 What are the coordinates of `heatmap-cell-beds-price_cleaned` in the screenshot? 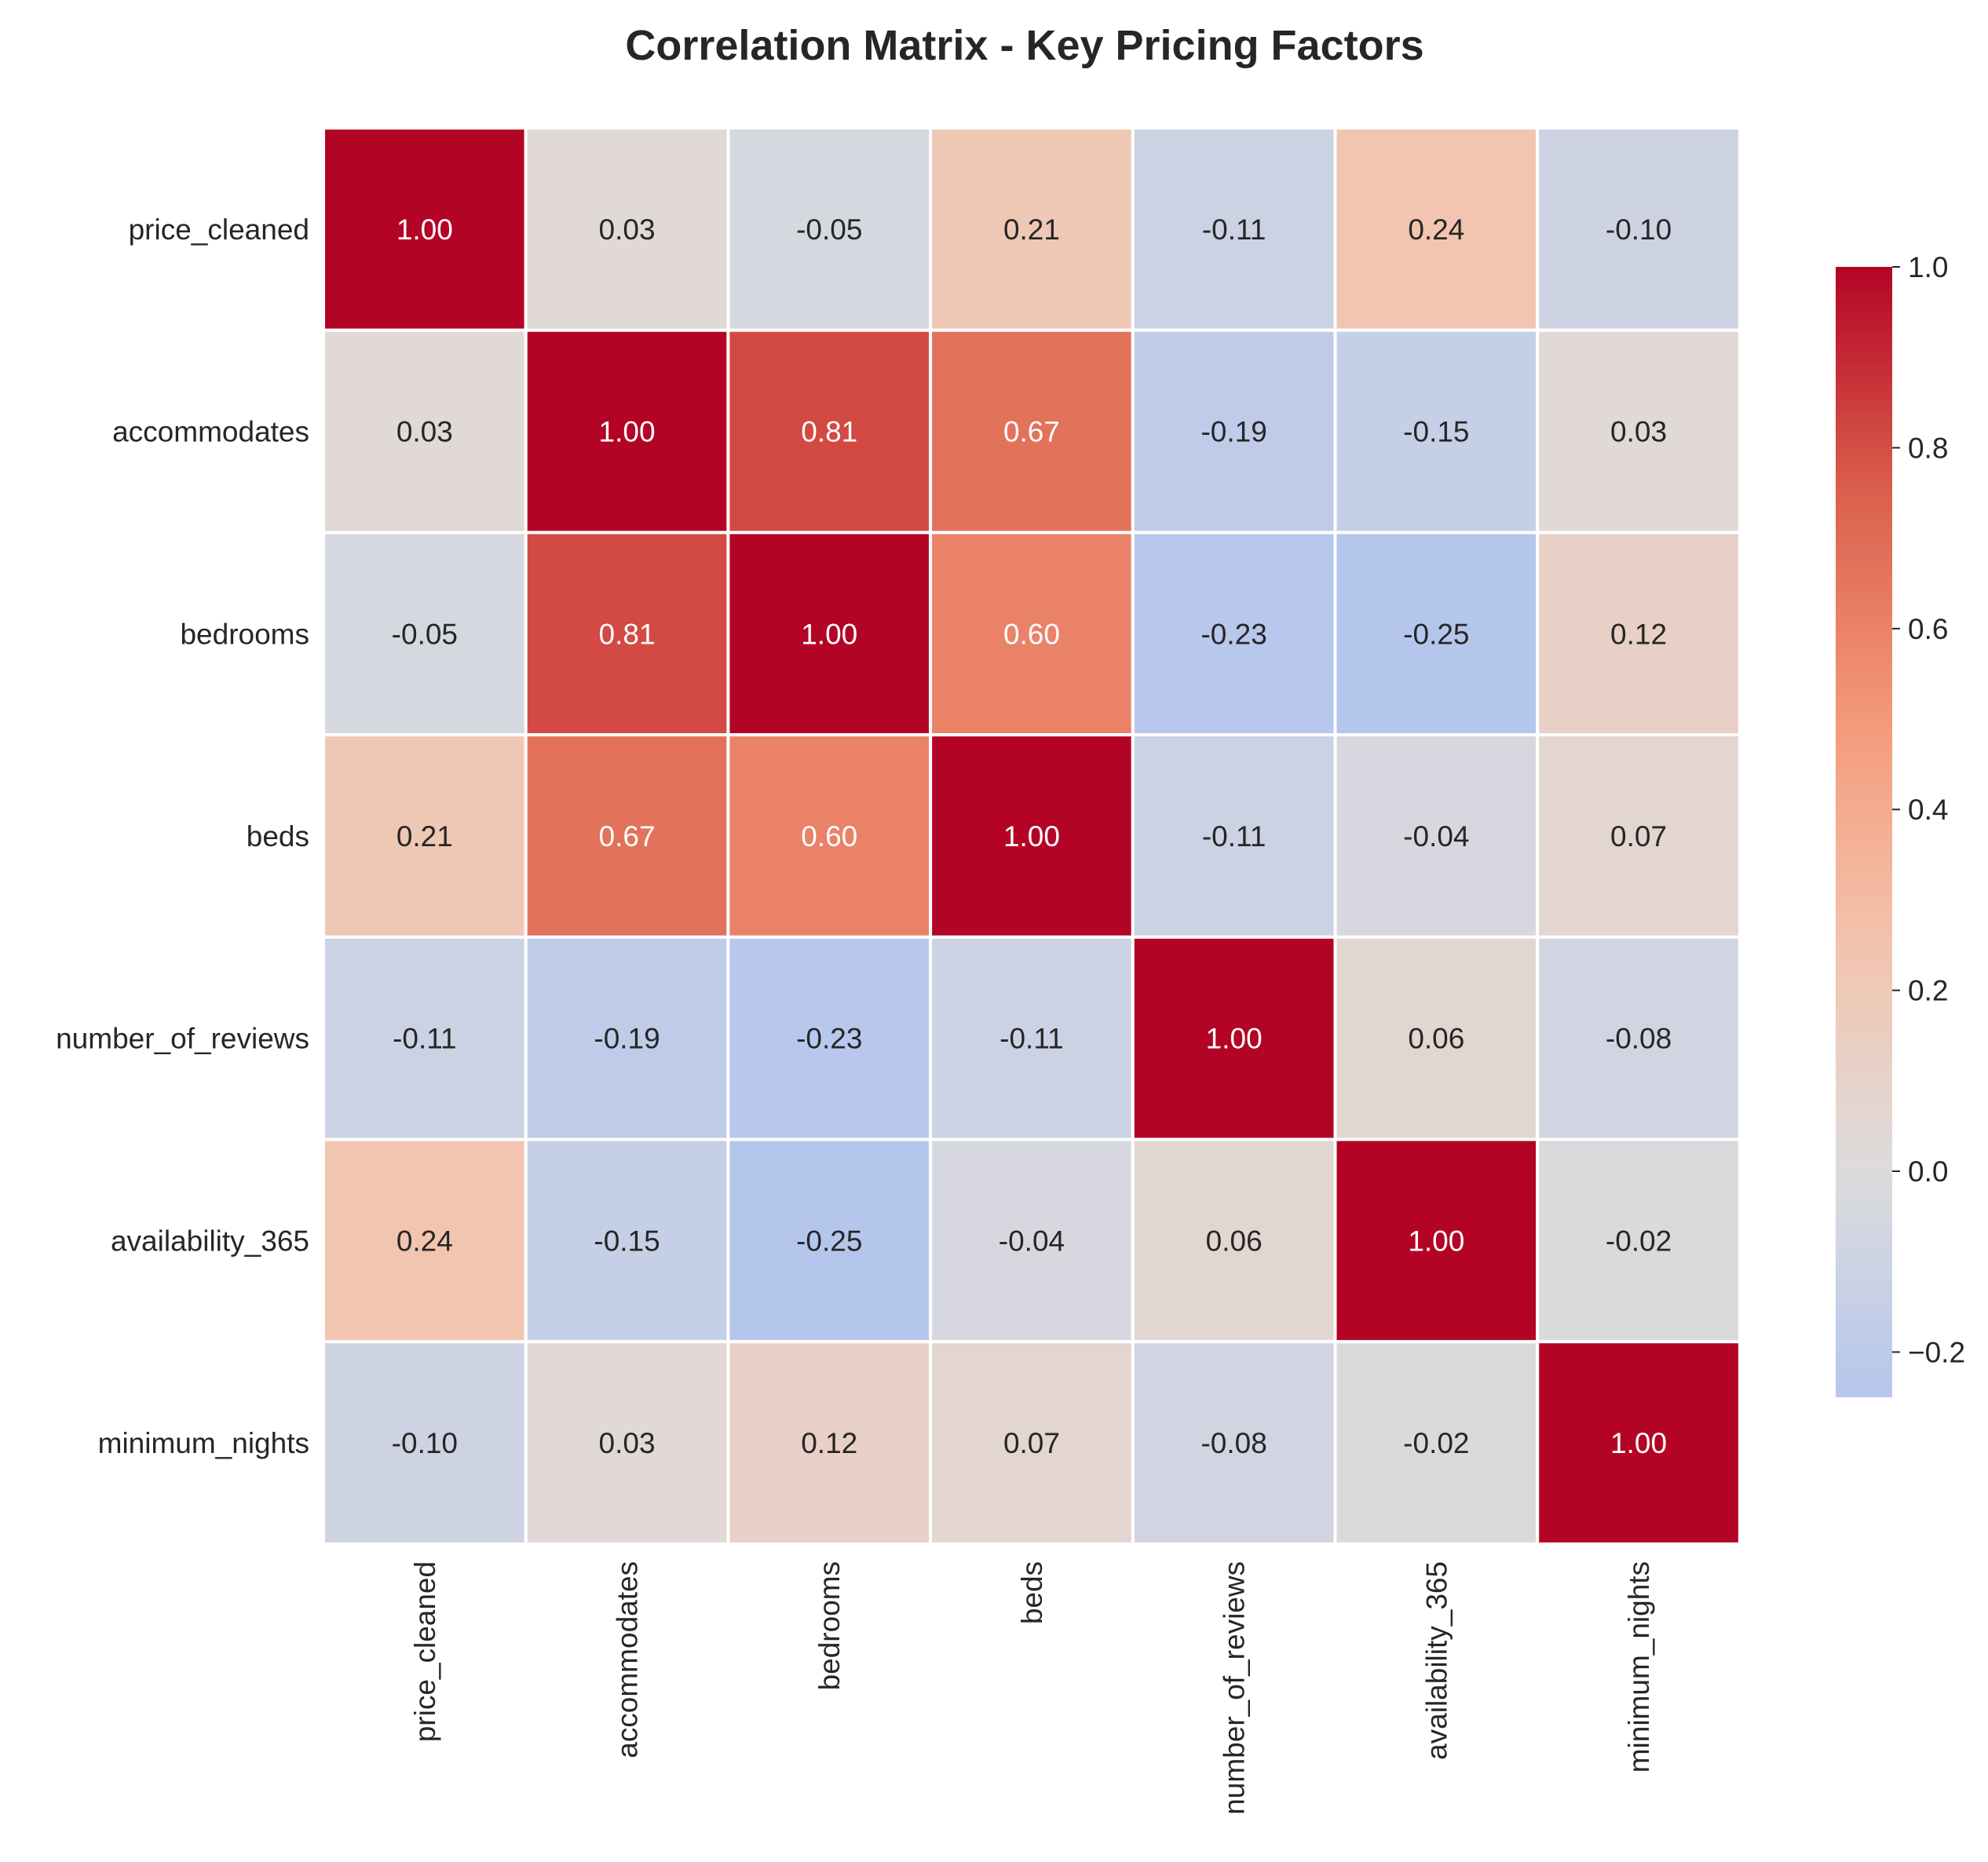 It's located at (425, 836).